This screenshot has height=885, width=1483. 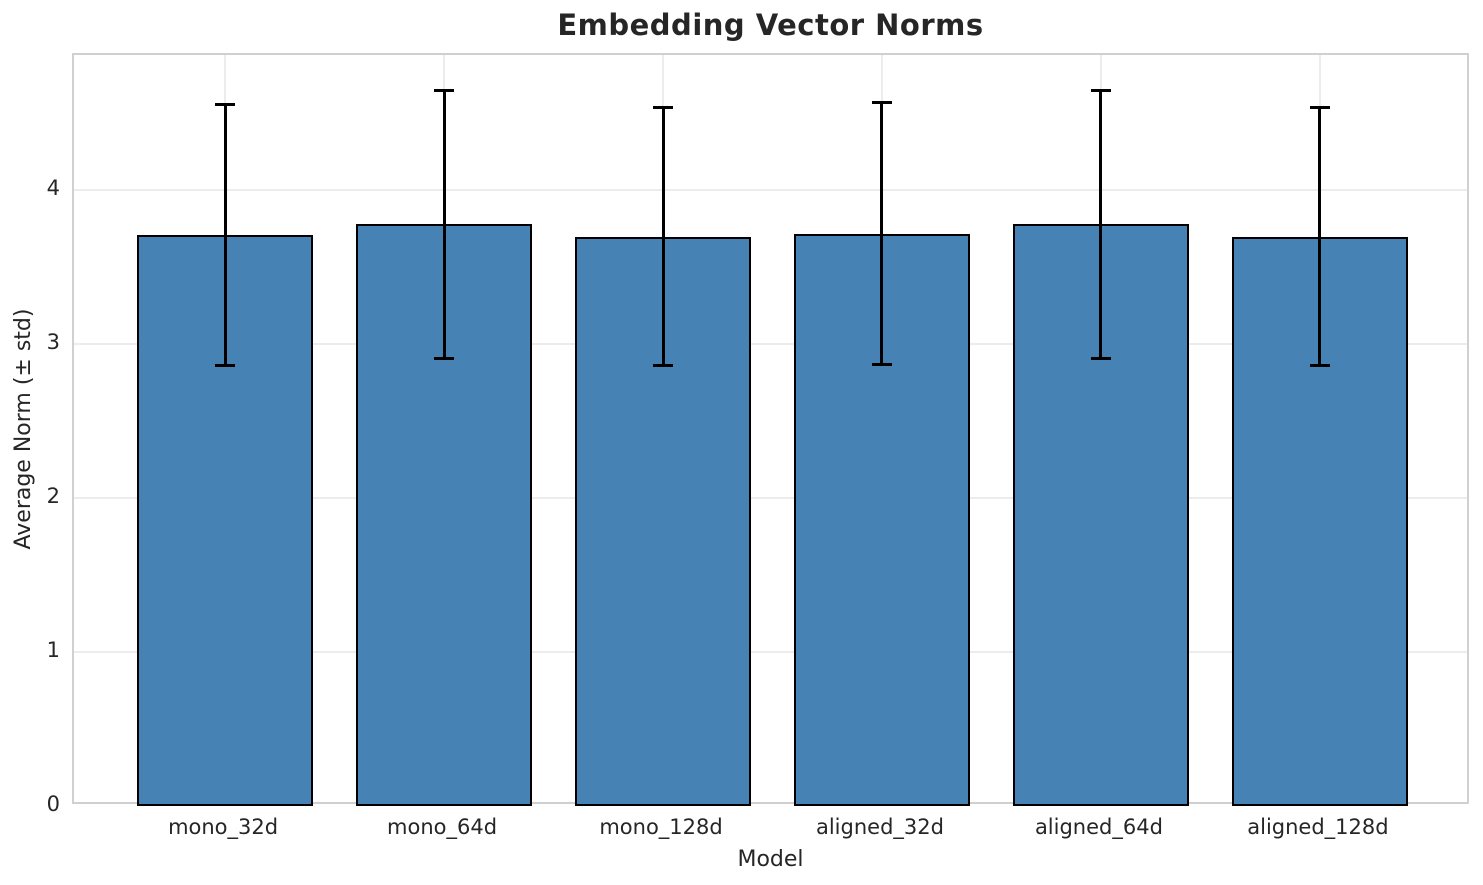 I want to click on x-tick-label: mono_32d, so click(x=223, y=827).